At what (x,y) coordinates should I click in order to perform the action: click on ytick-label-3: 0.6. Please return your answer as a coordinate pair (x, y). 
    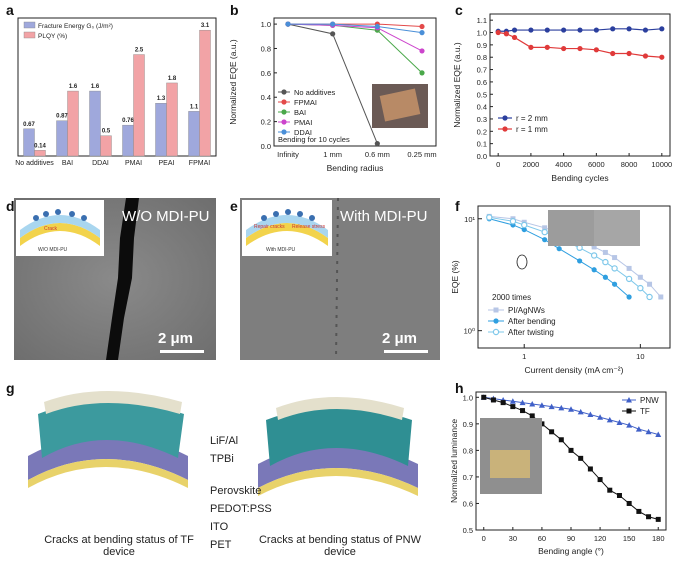
    Looking at the image, I should click on (266, 73).